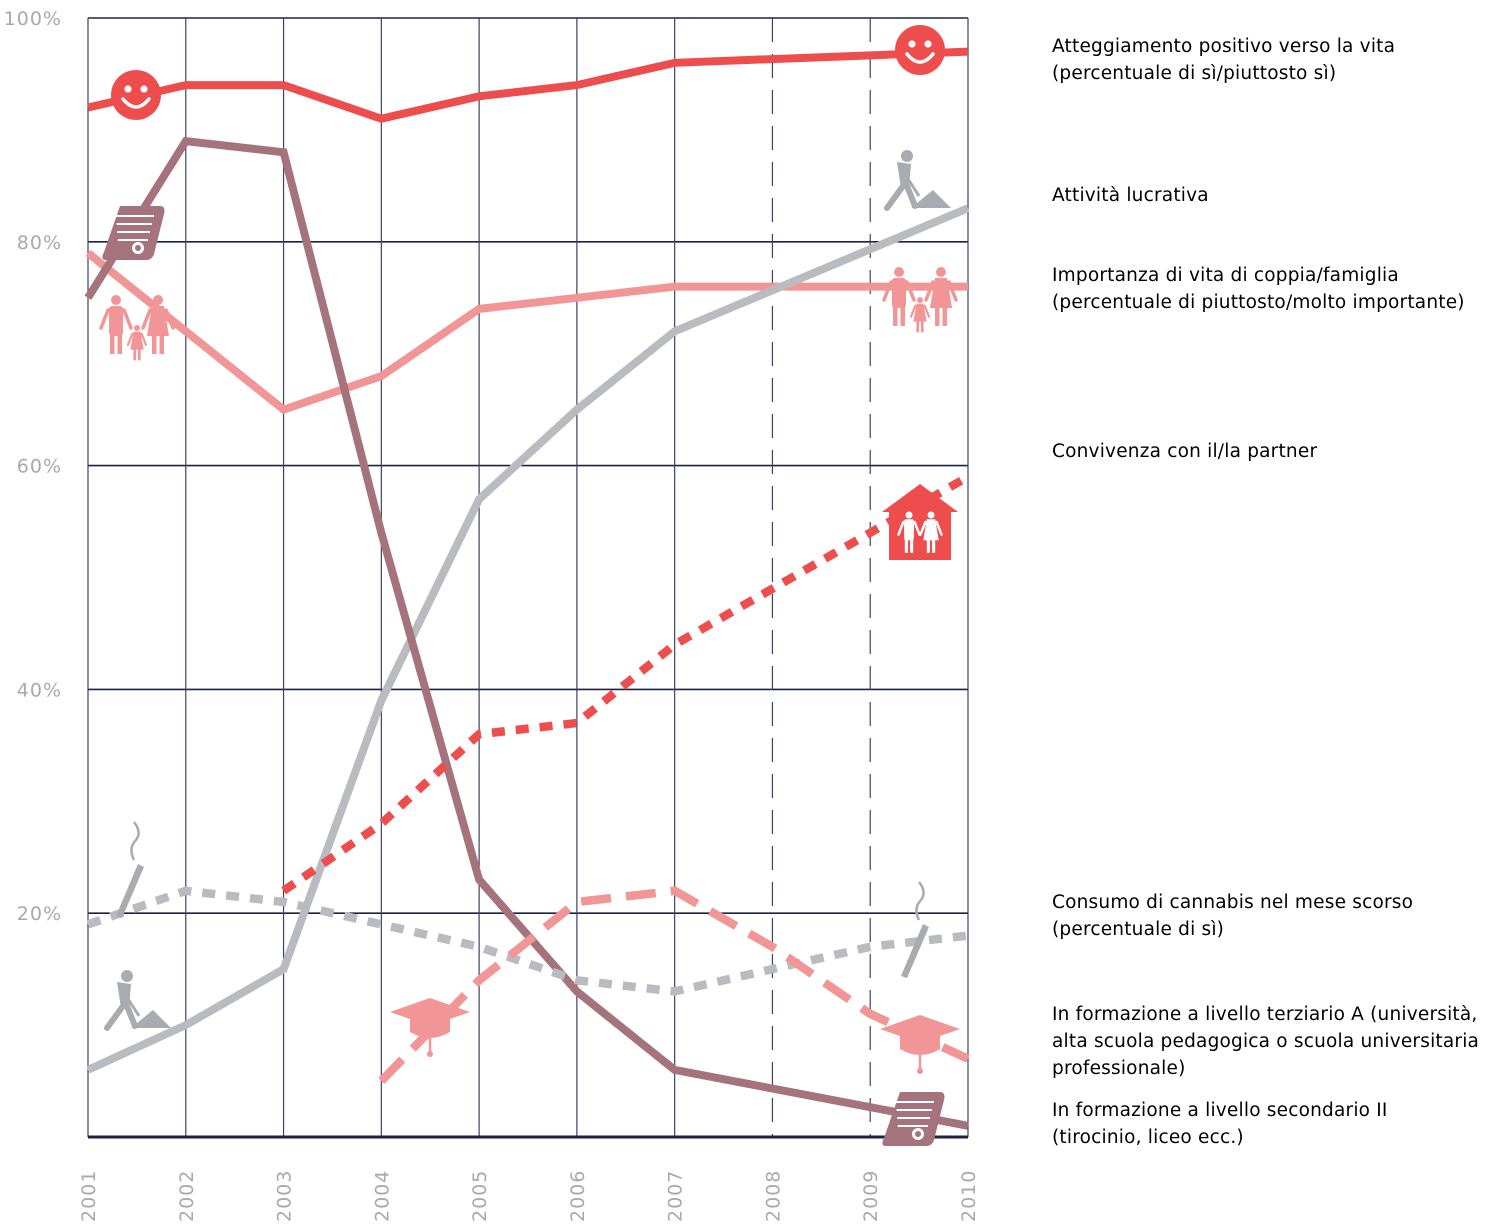 The image size is (1512, 1228). What do you see at coordinates (526, 332) in the screenshot?
I see `series-line-family` at bounding box center [526, 332].